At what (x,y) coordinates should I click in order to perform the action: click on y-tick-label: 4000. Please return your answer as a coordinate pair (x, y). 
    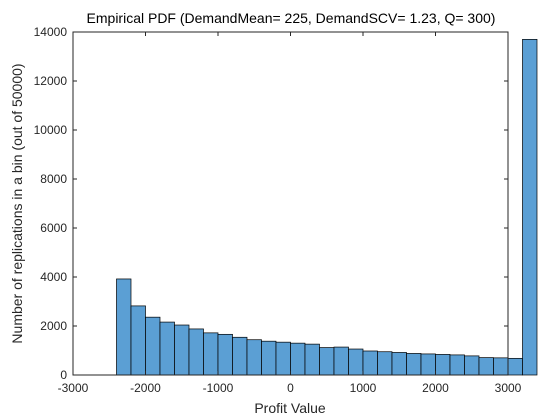
    Looking at the image, I should click on (53, 277).